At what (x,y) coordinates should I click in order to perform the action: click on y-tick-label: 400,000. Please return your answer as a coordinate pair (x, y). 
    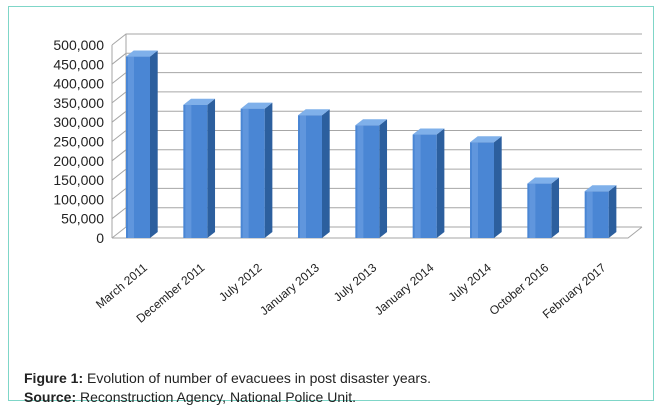
    Looking at the image, I should click on (78, 84).